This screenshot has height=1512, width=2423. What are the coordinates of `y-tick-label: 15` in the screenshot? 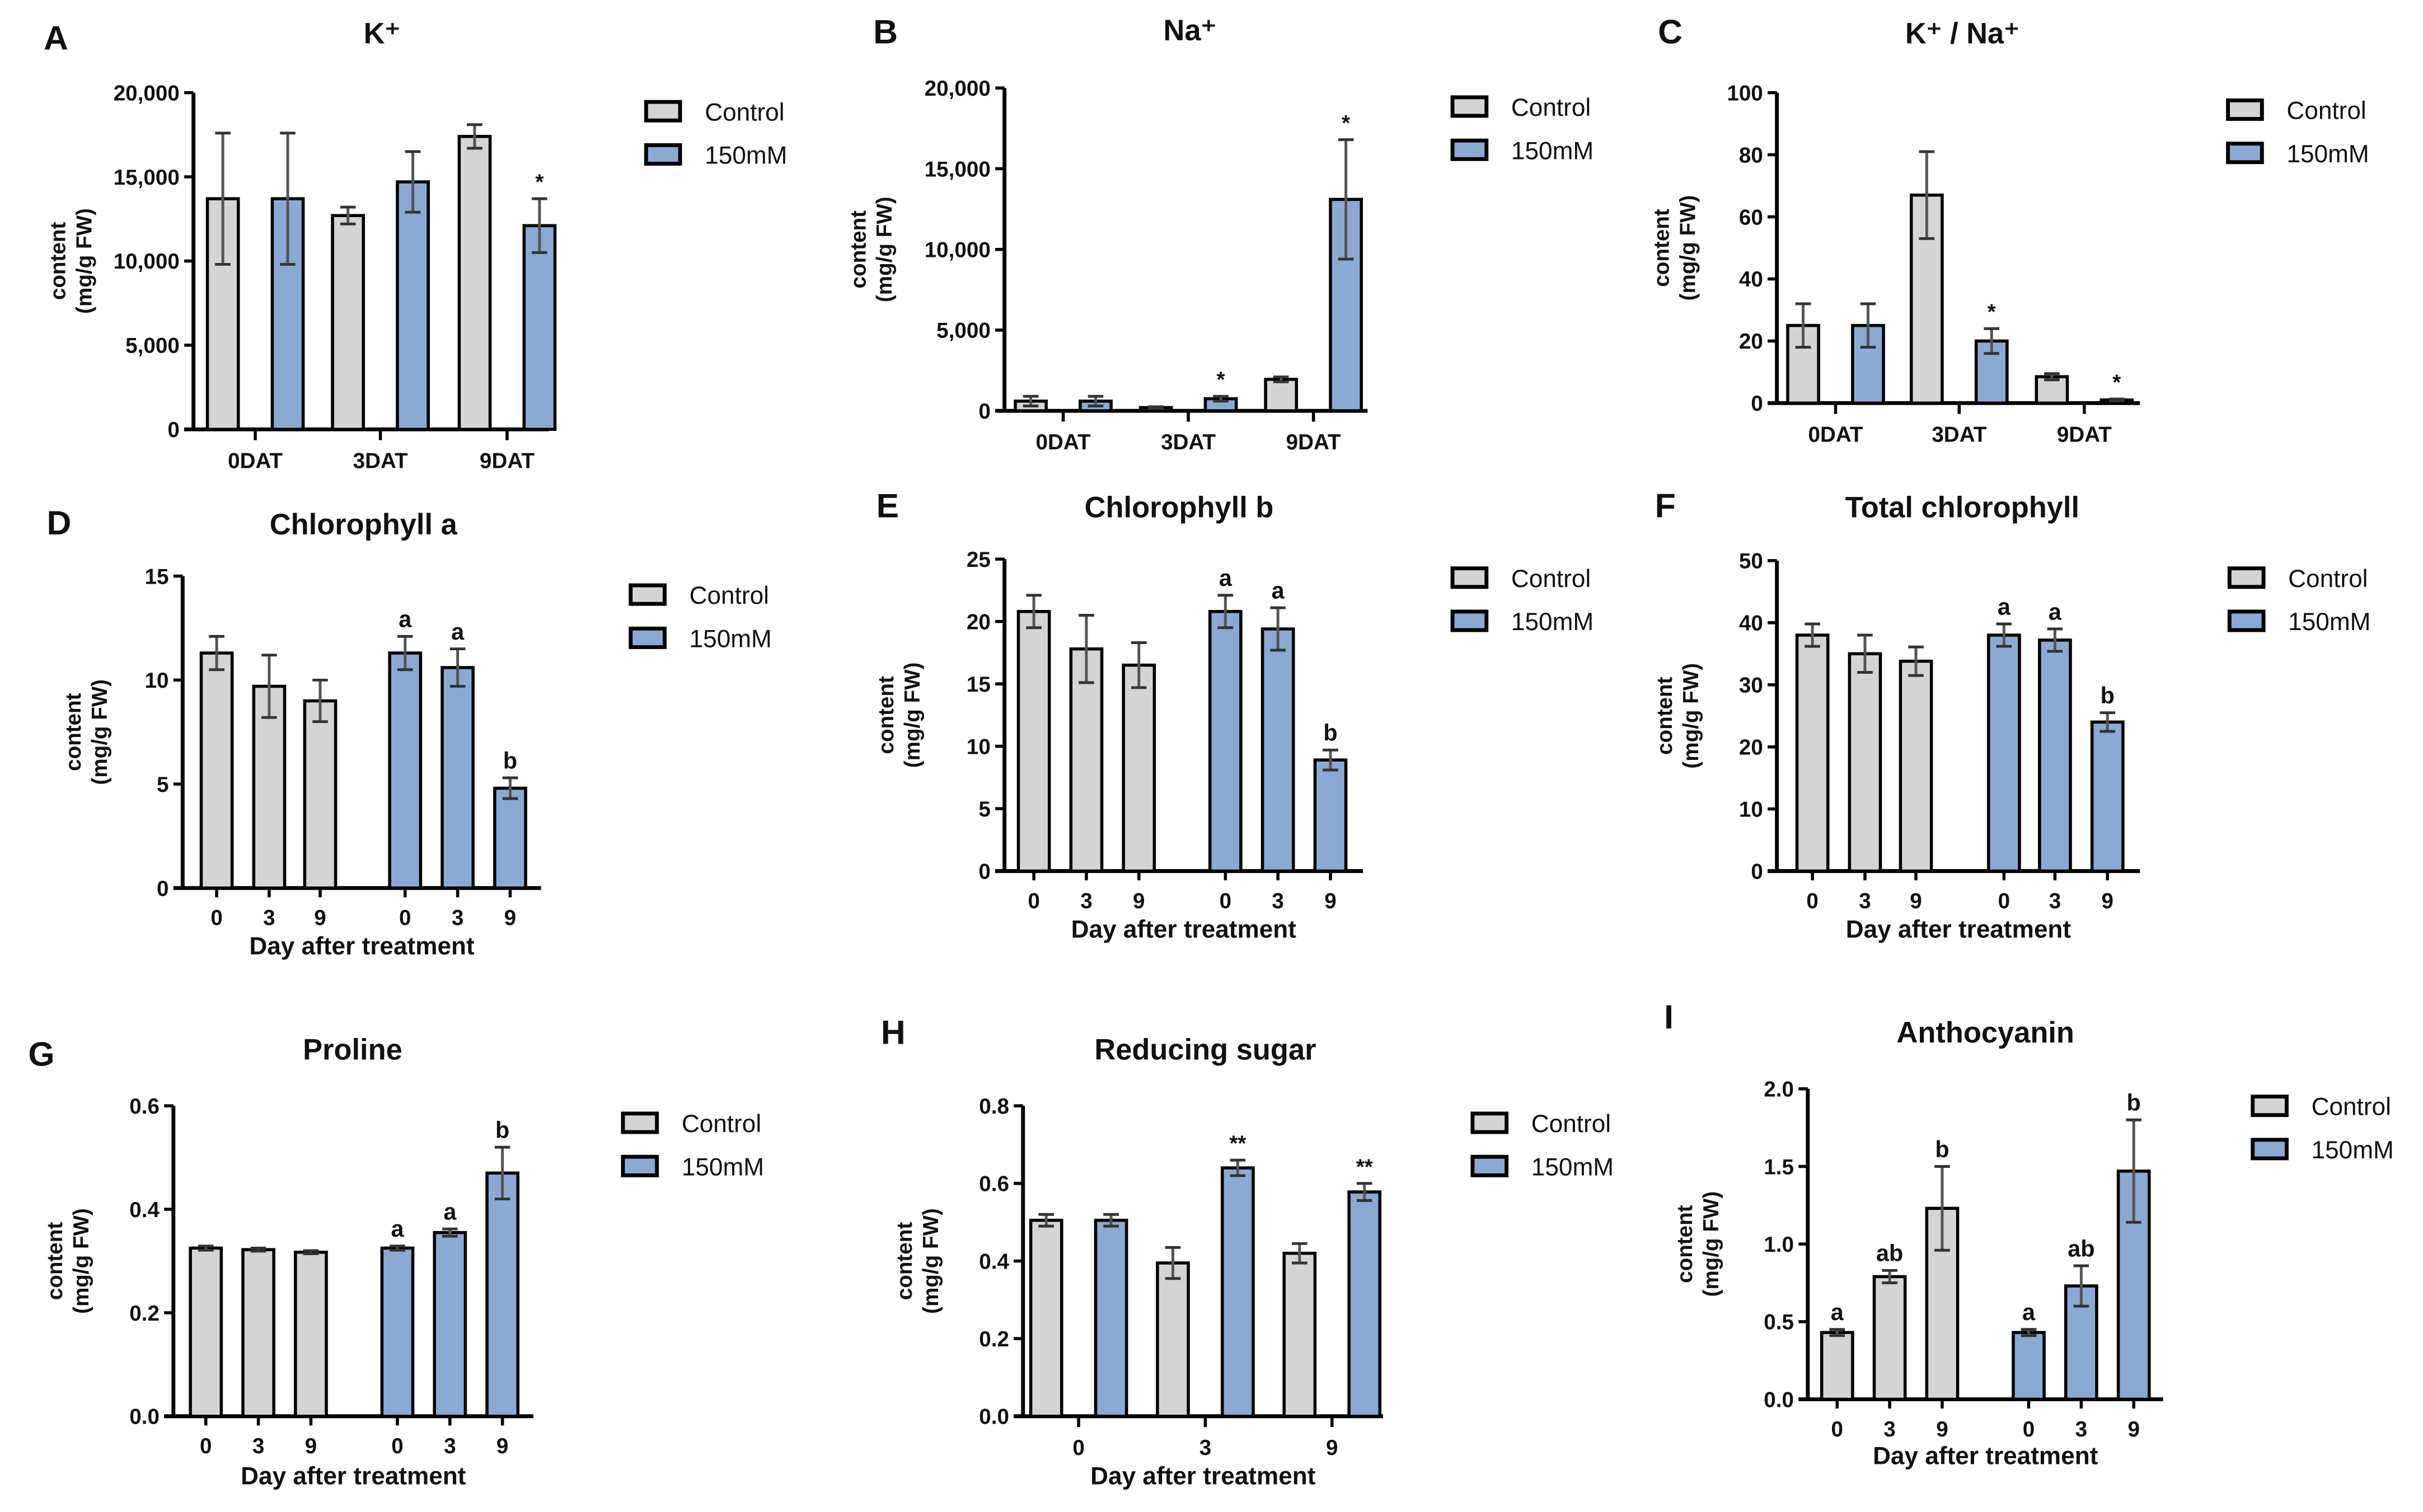 It's located at (979, 685).